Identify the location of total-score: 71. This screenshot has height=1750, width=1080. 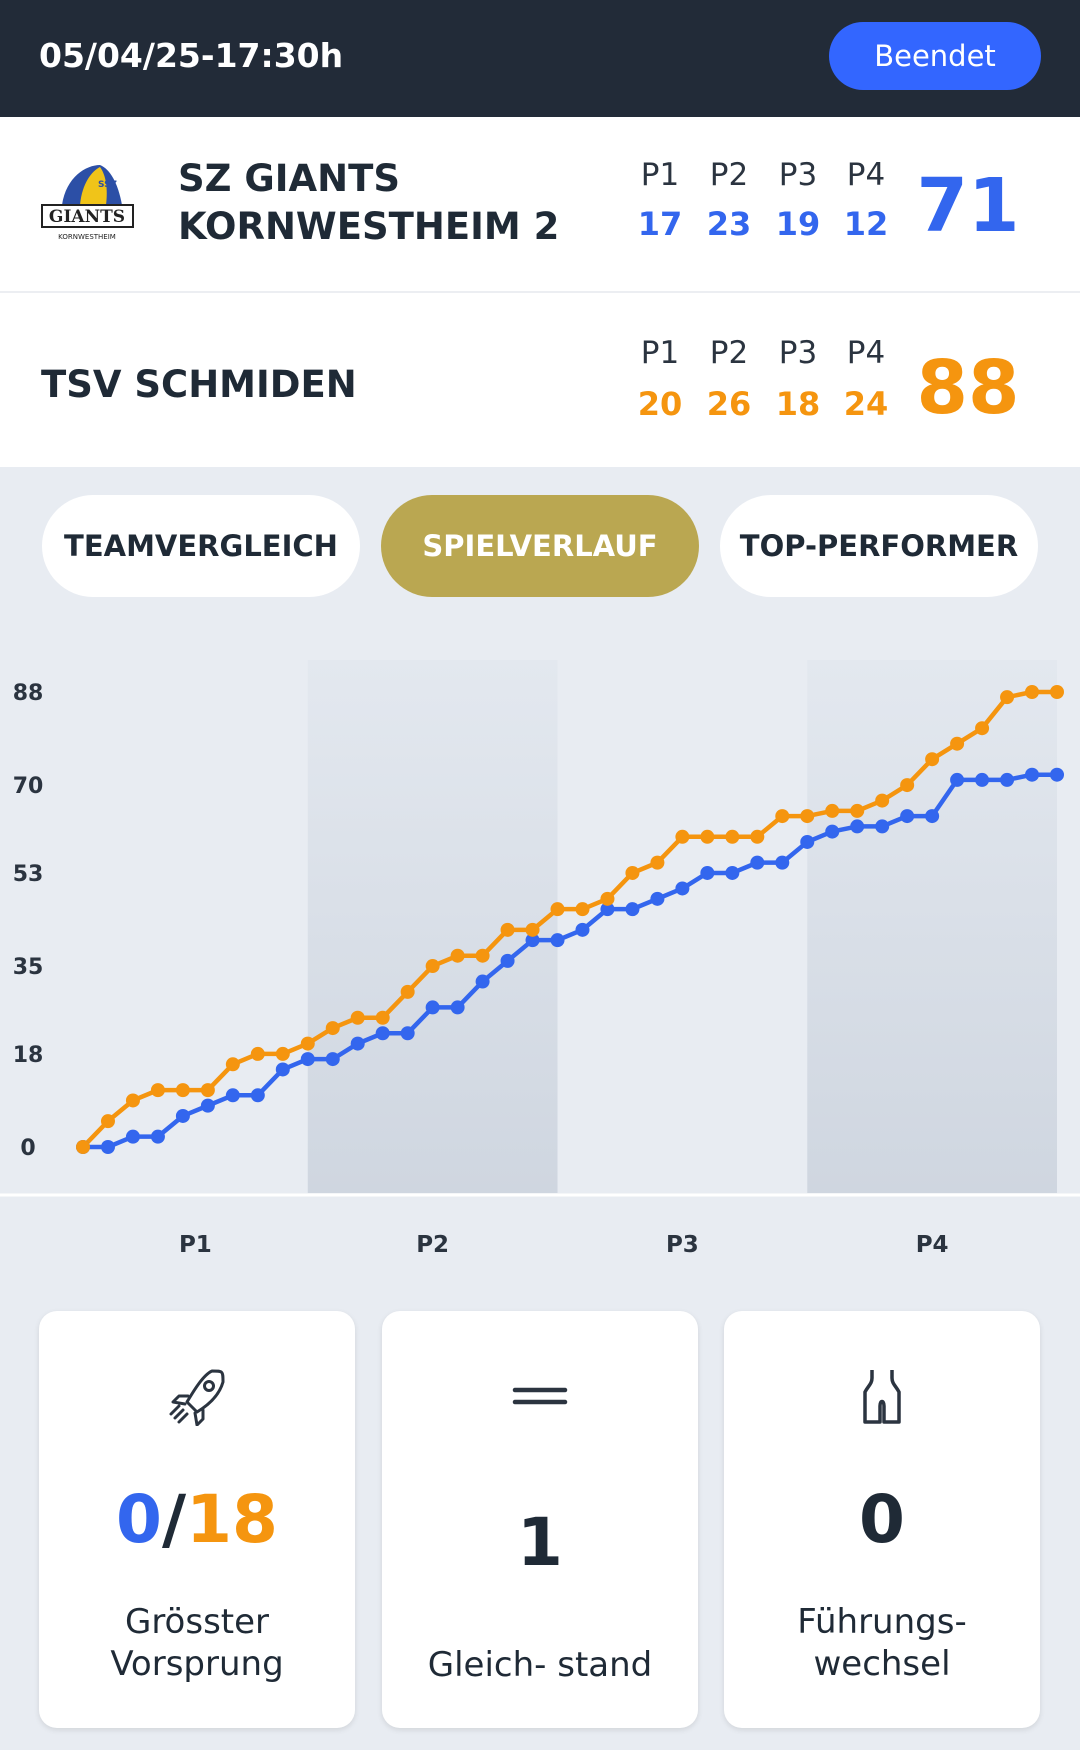
(968, 206).